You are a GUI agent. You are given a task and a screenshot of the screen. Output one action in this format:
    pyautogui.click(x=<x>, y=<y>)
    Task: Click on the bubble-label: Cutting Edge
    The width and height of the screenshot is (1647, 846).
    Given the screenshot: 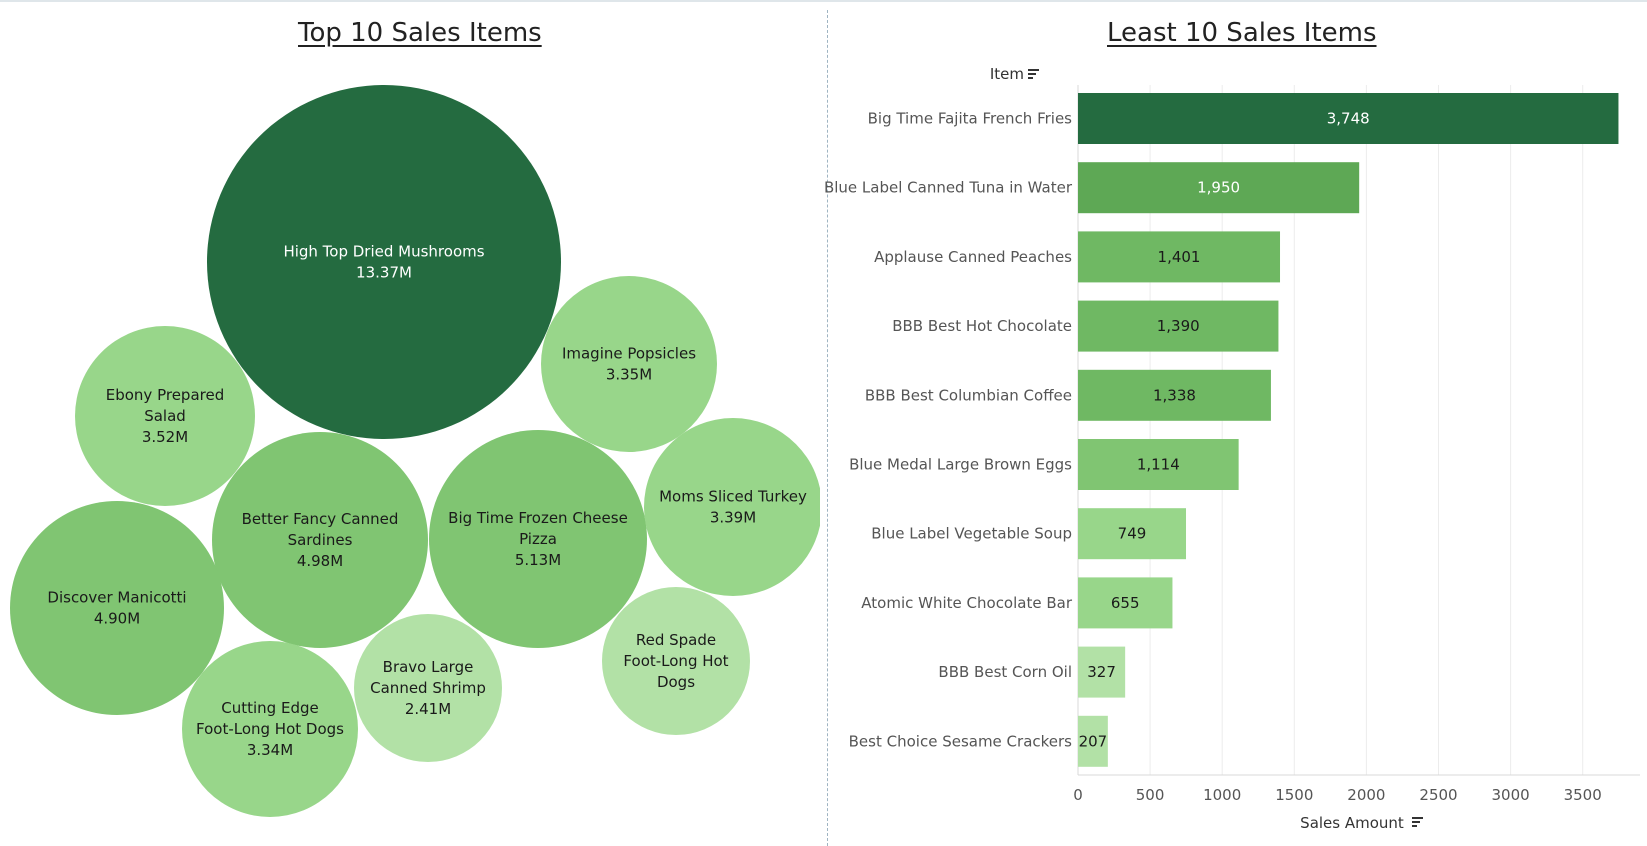 What is the action you would take?
    pyautogui.click(x=269, y=708)
    